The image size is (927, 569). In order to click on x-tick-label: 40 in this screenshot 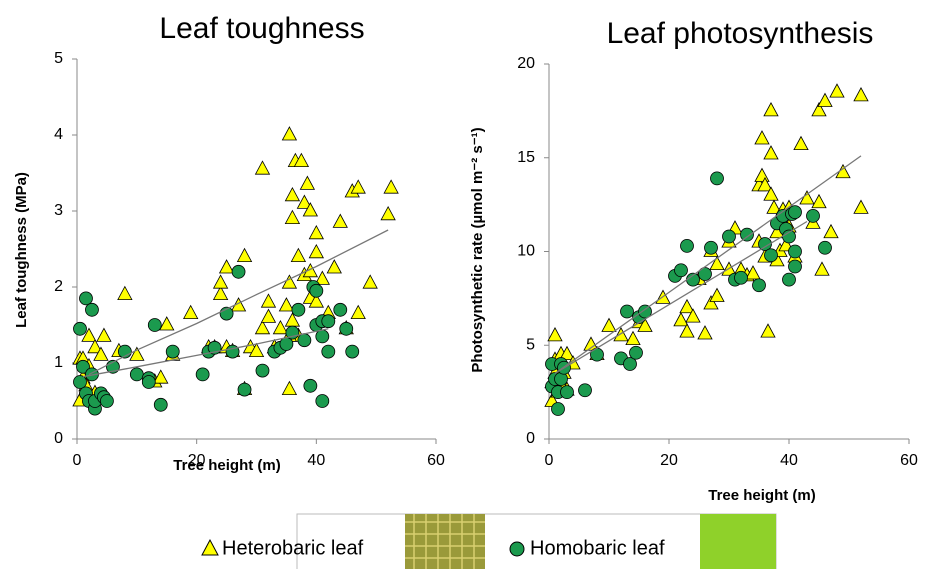, I will do `click(316, 460)`.